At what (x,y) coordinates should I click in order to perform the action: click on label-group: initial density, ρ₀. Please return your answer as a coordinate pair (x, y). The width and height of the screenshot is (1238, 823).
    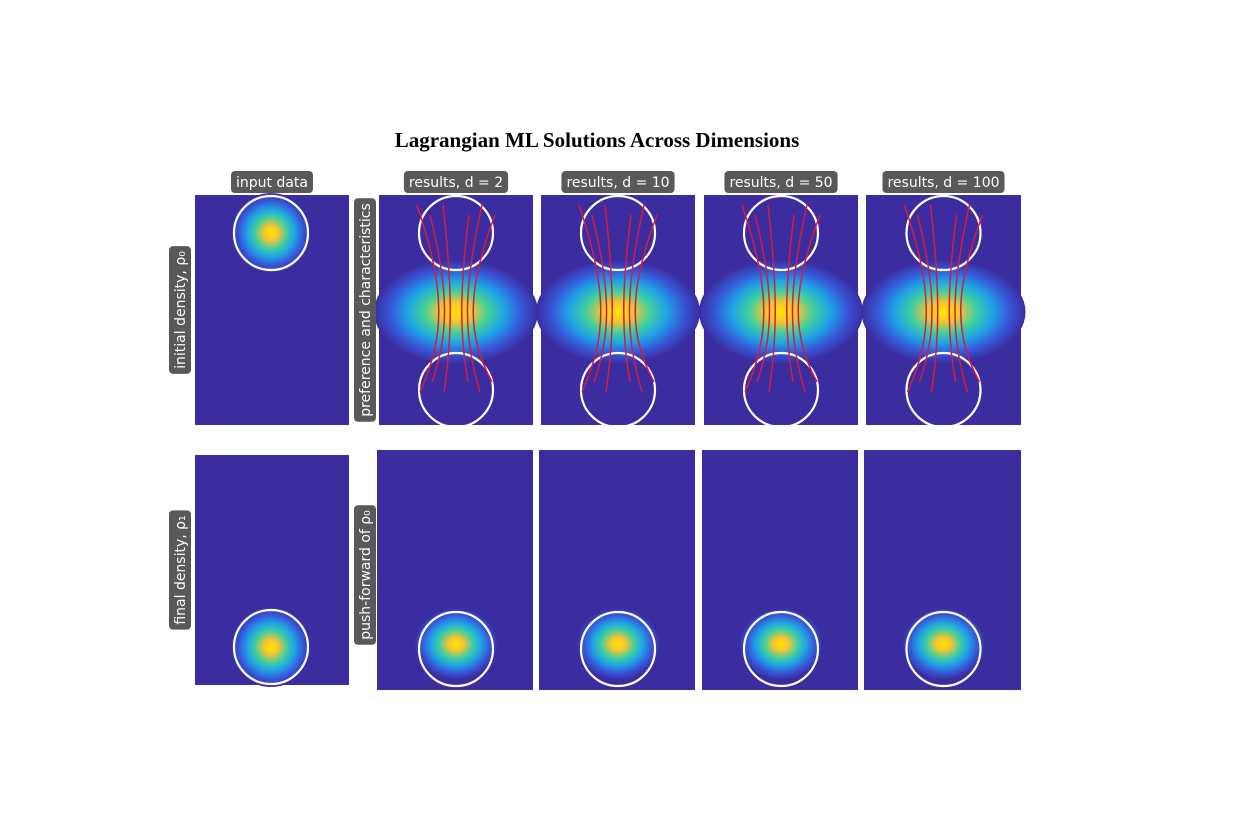
    Looking at the image, I should click on (180, 310).